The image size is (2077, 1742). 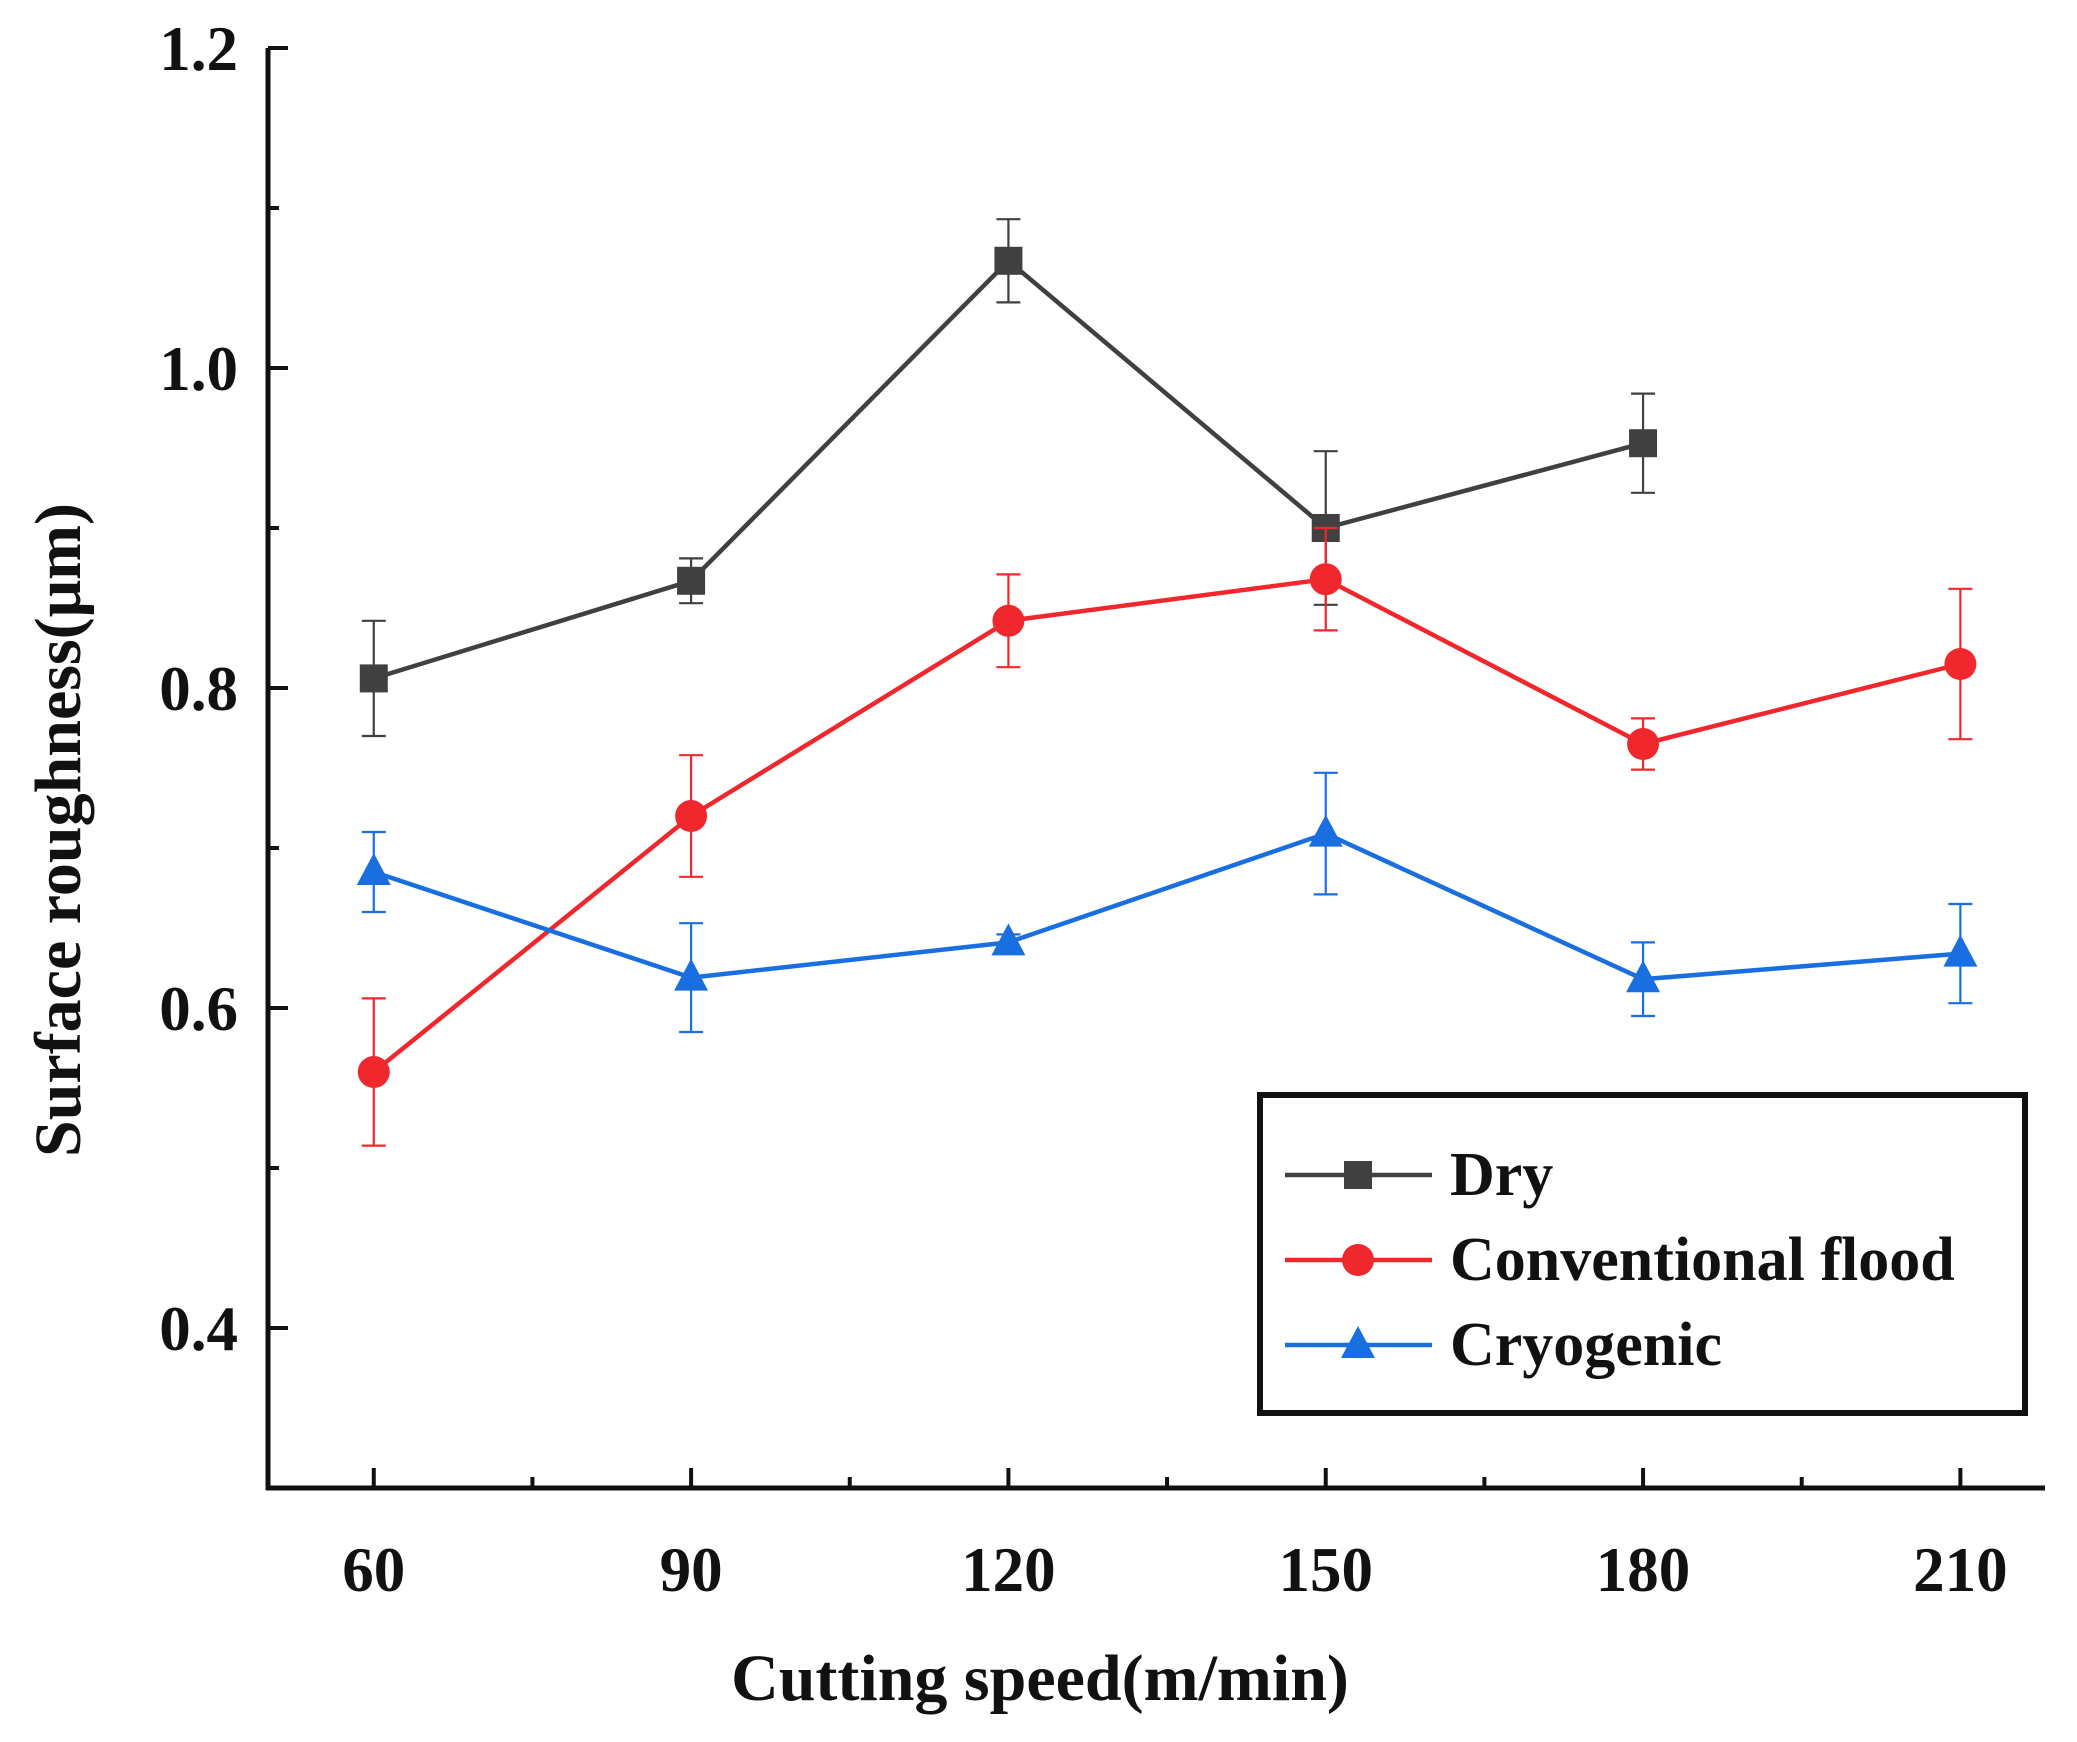 I want to click on legend-item-dry: Dry, so click(x=1419, y=1175).